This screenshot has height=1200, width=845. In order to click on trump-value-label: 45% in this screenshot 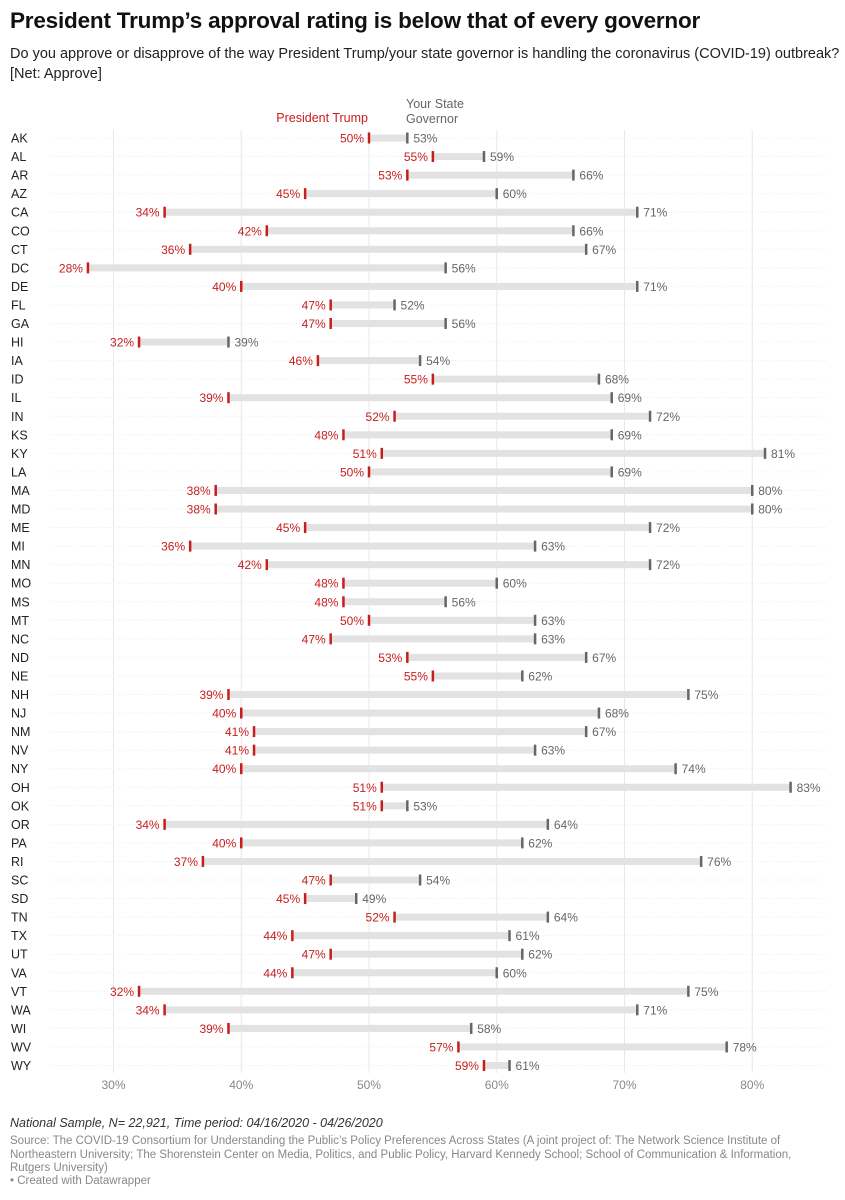, I will do `click(288, 194)`.